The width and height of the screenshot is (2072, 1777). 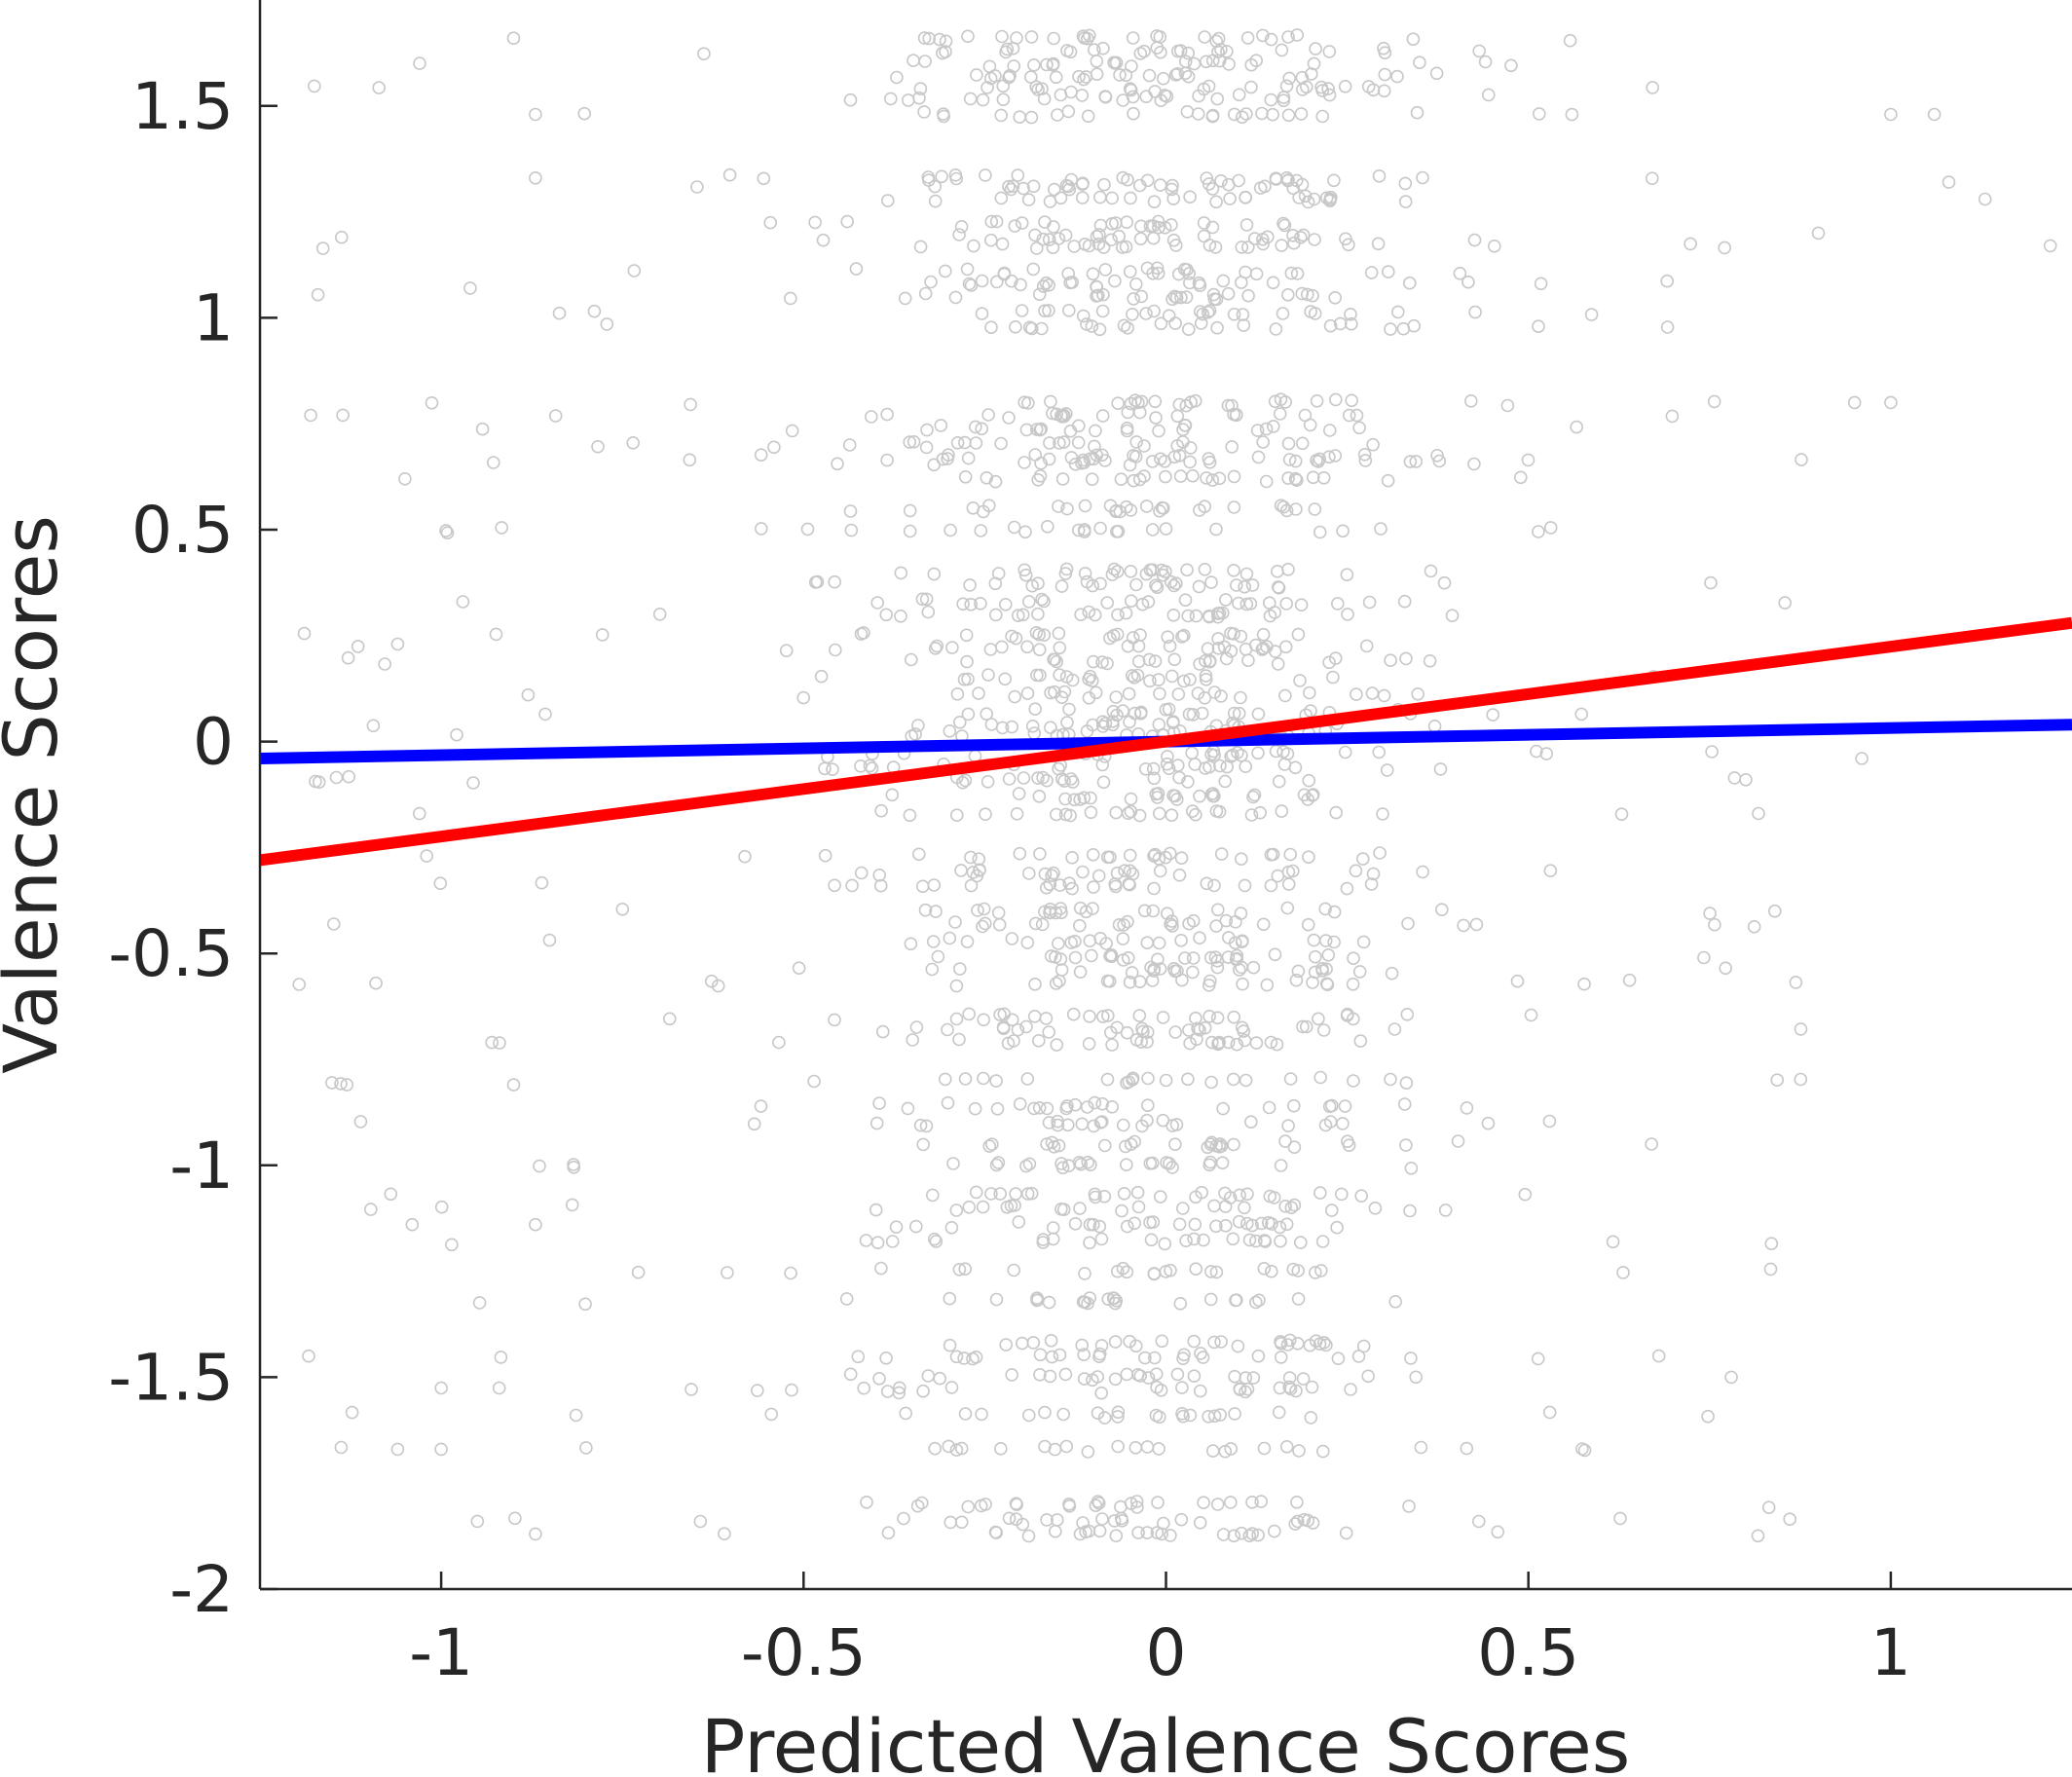 What do you see at coordinates (171, 1377) in the screenshot?
I see `y-tick-label: -1.5` at bounding box center [171, 1377].